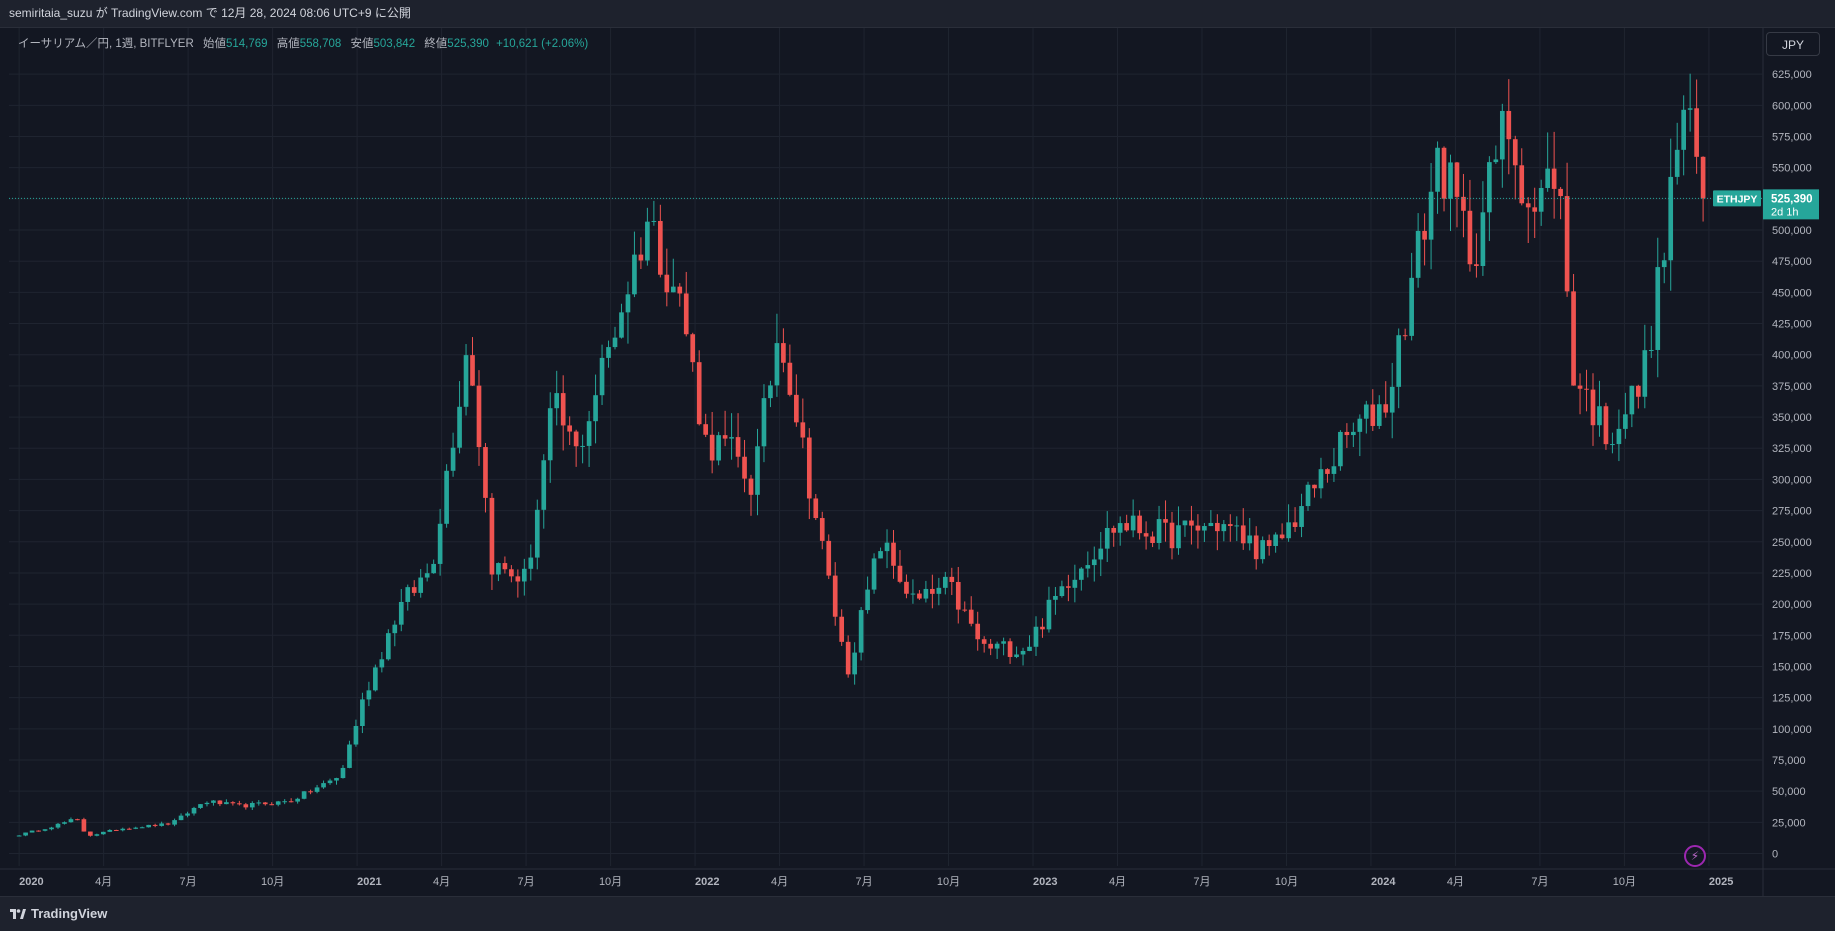  What do you see at coordinates (1792, 667) in the screenshot?
I see `y-tick-label: 150,000` at bounding box center [1792, 667].